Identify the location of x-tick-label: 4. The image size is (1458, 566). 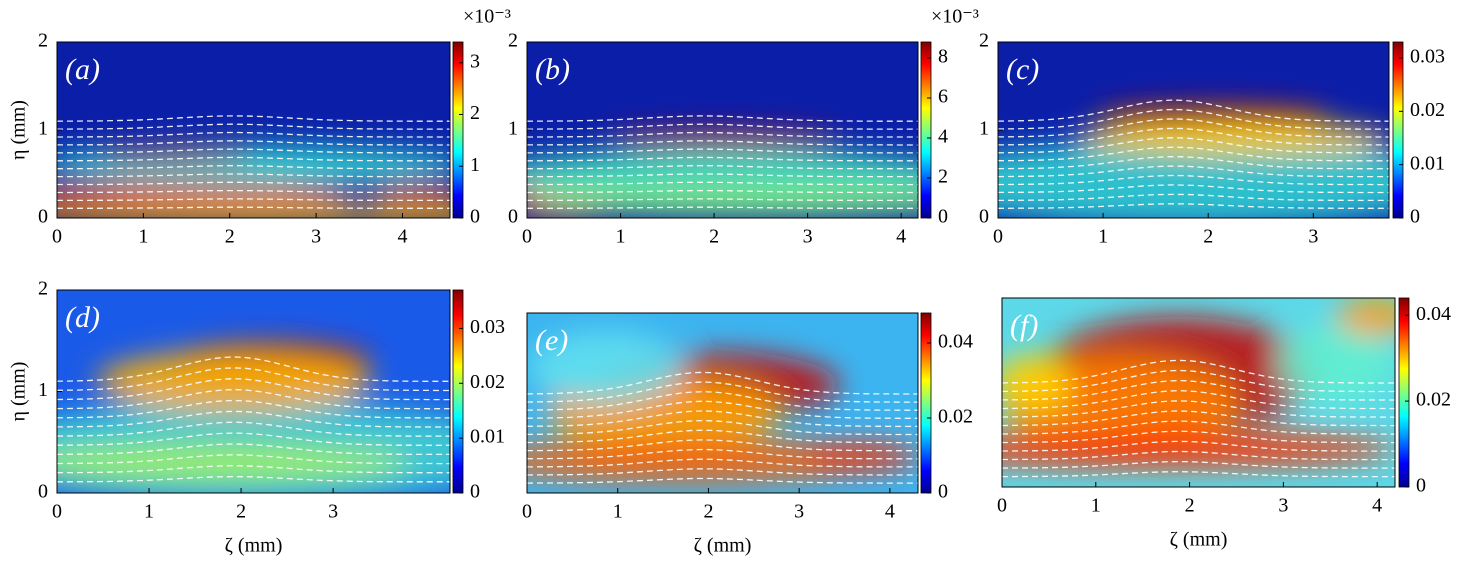
(890, 512).